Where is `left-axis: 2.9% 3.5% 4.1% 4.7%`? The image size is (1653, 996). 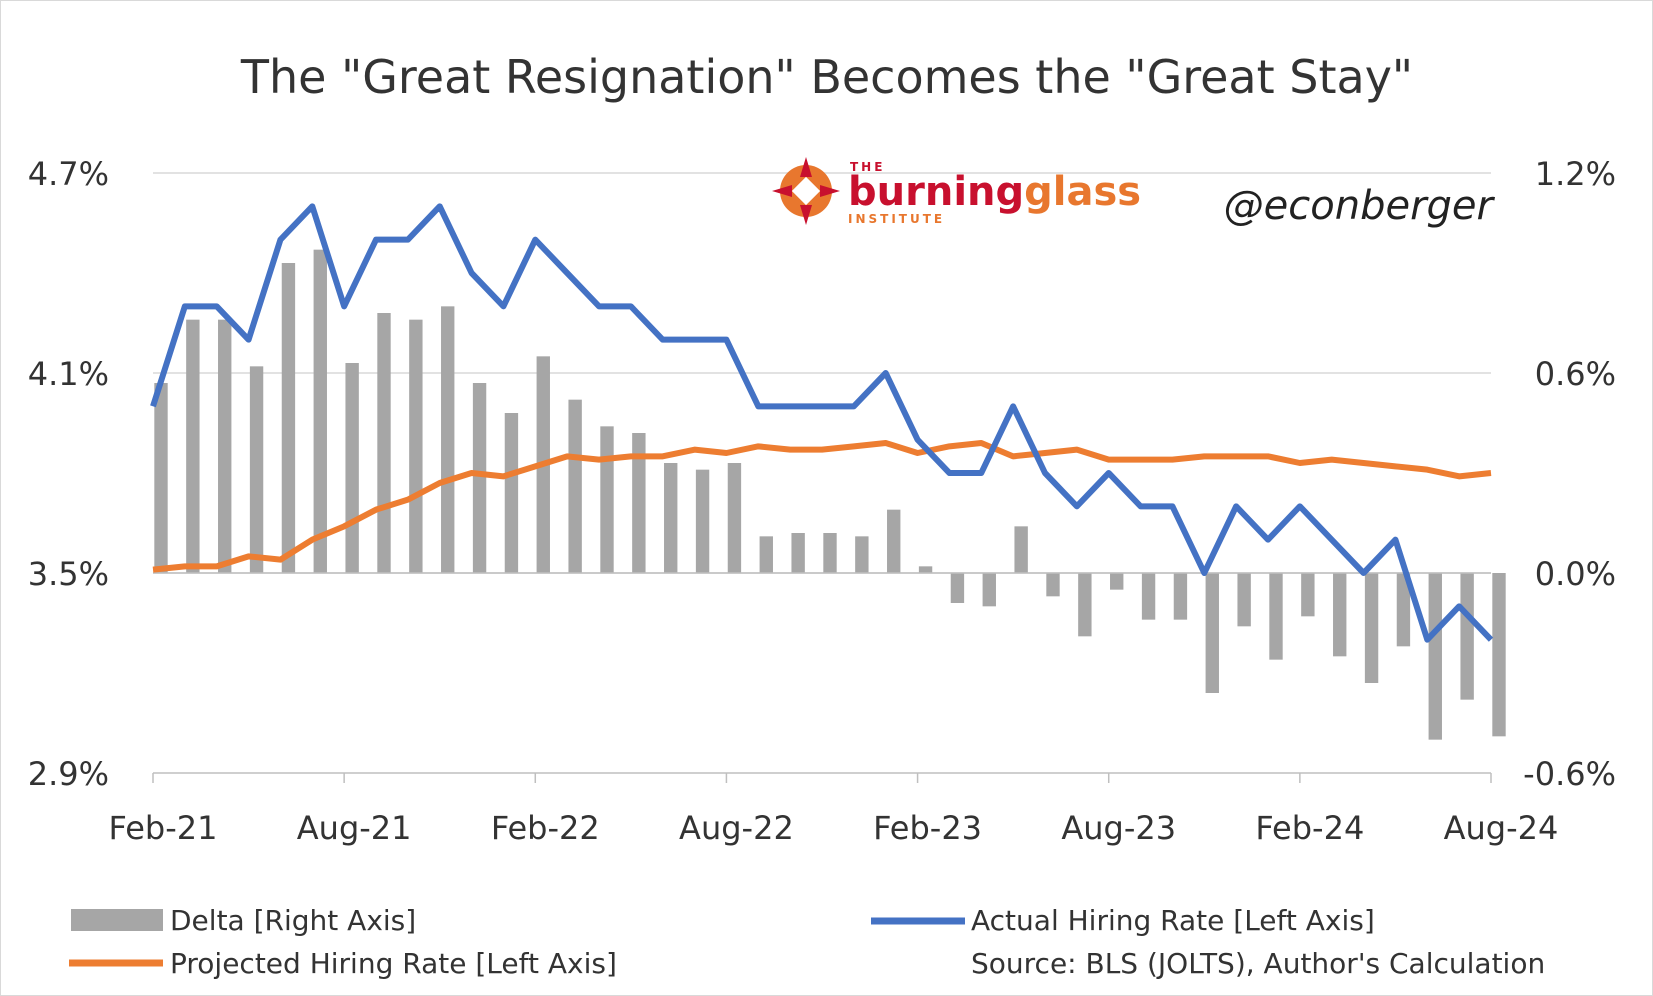 left-axis: 2.9% 3.5% 4.1% 4.7% is located at coordinates (68, 474).